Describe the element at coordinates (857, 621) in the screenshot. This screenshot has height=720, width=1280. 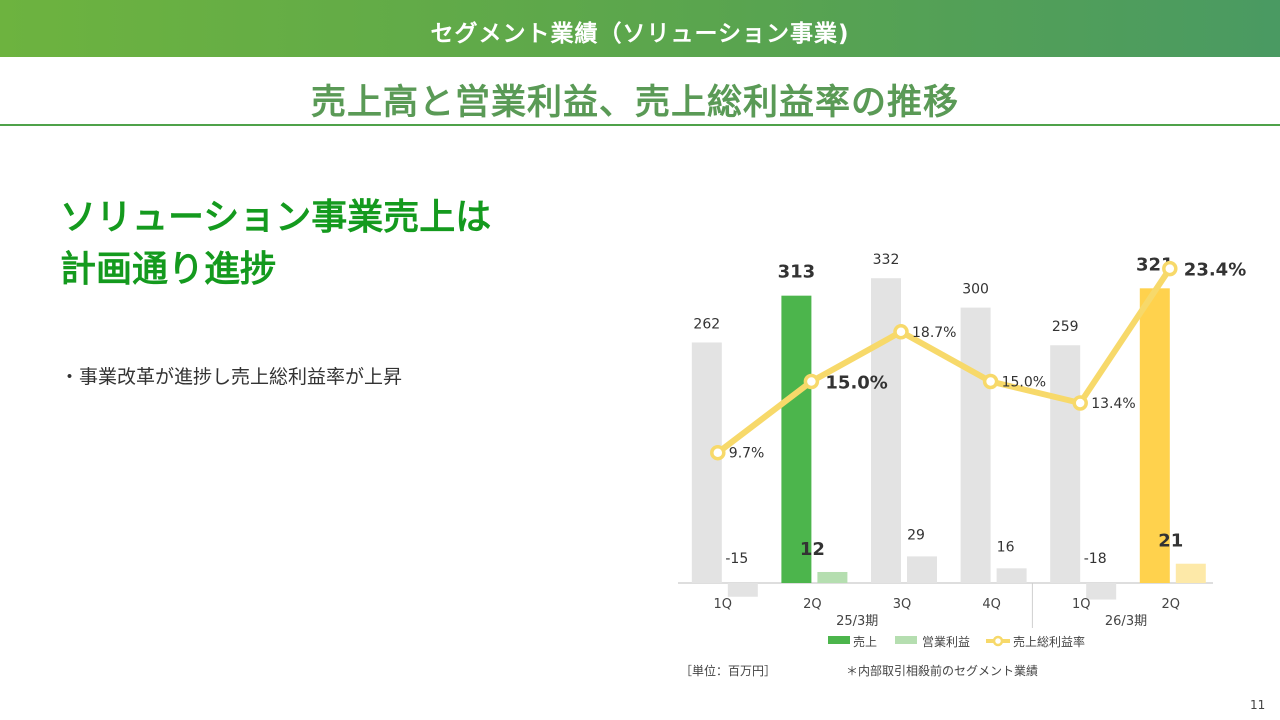
I see `period-group-label: 25/3期` at that location.